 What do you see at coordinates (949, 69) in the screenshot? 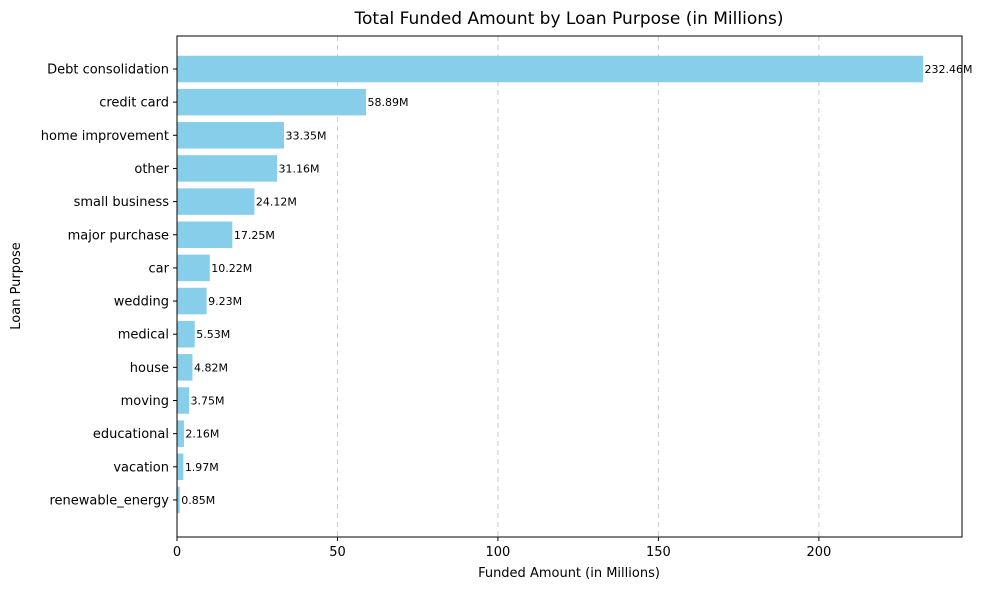
I see `bar-value-label: 232.46M` at bounding box center [949, 69].